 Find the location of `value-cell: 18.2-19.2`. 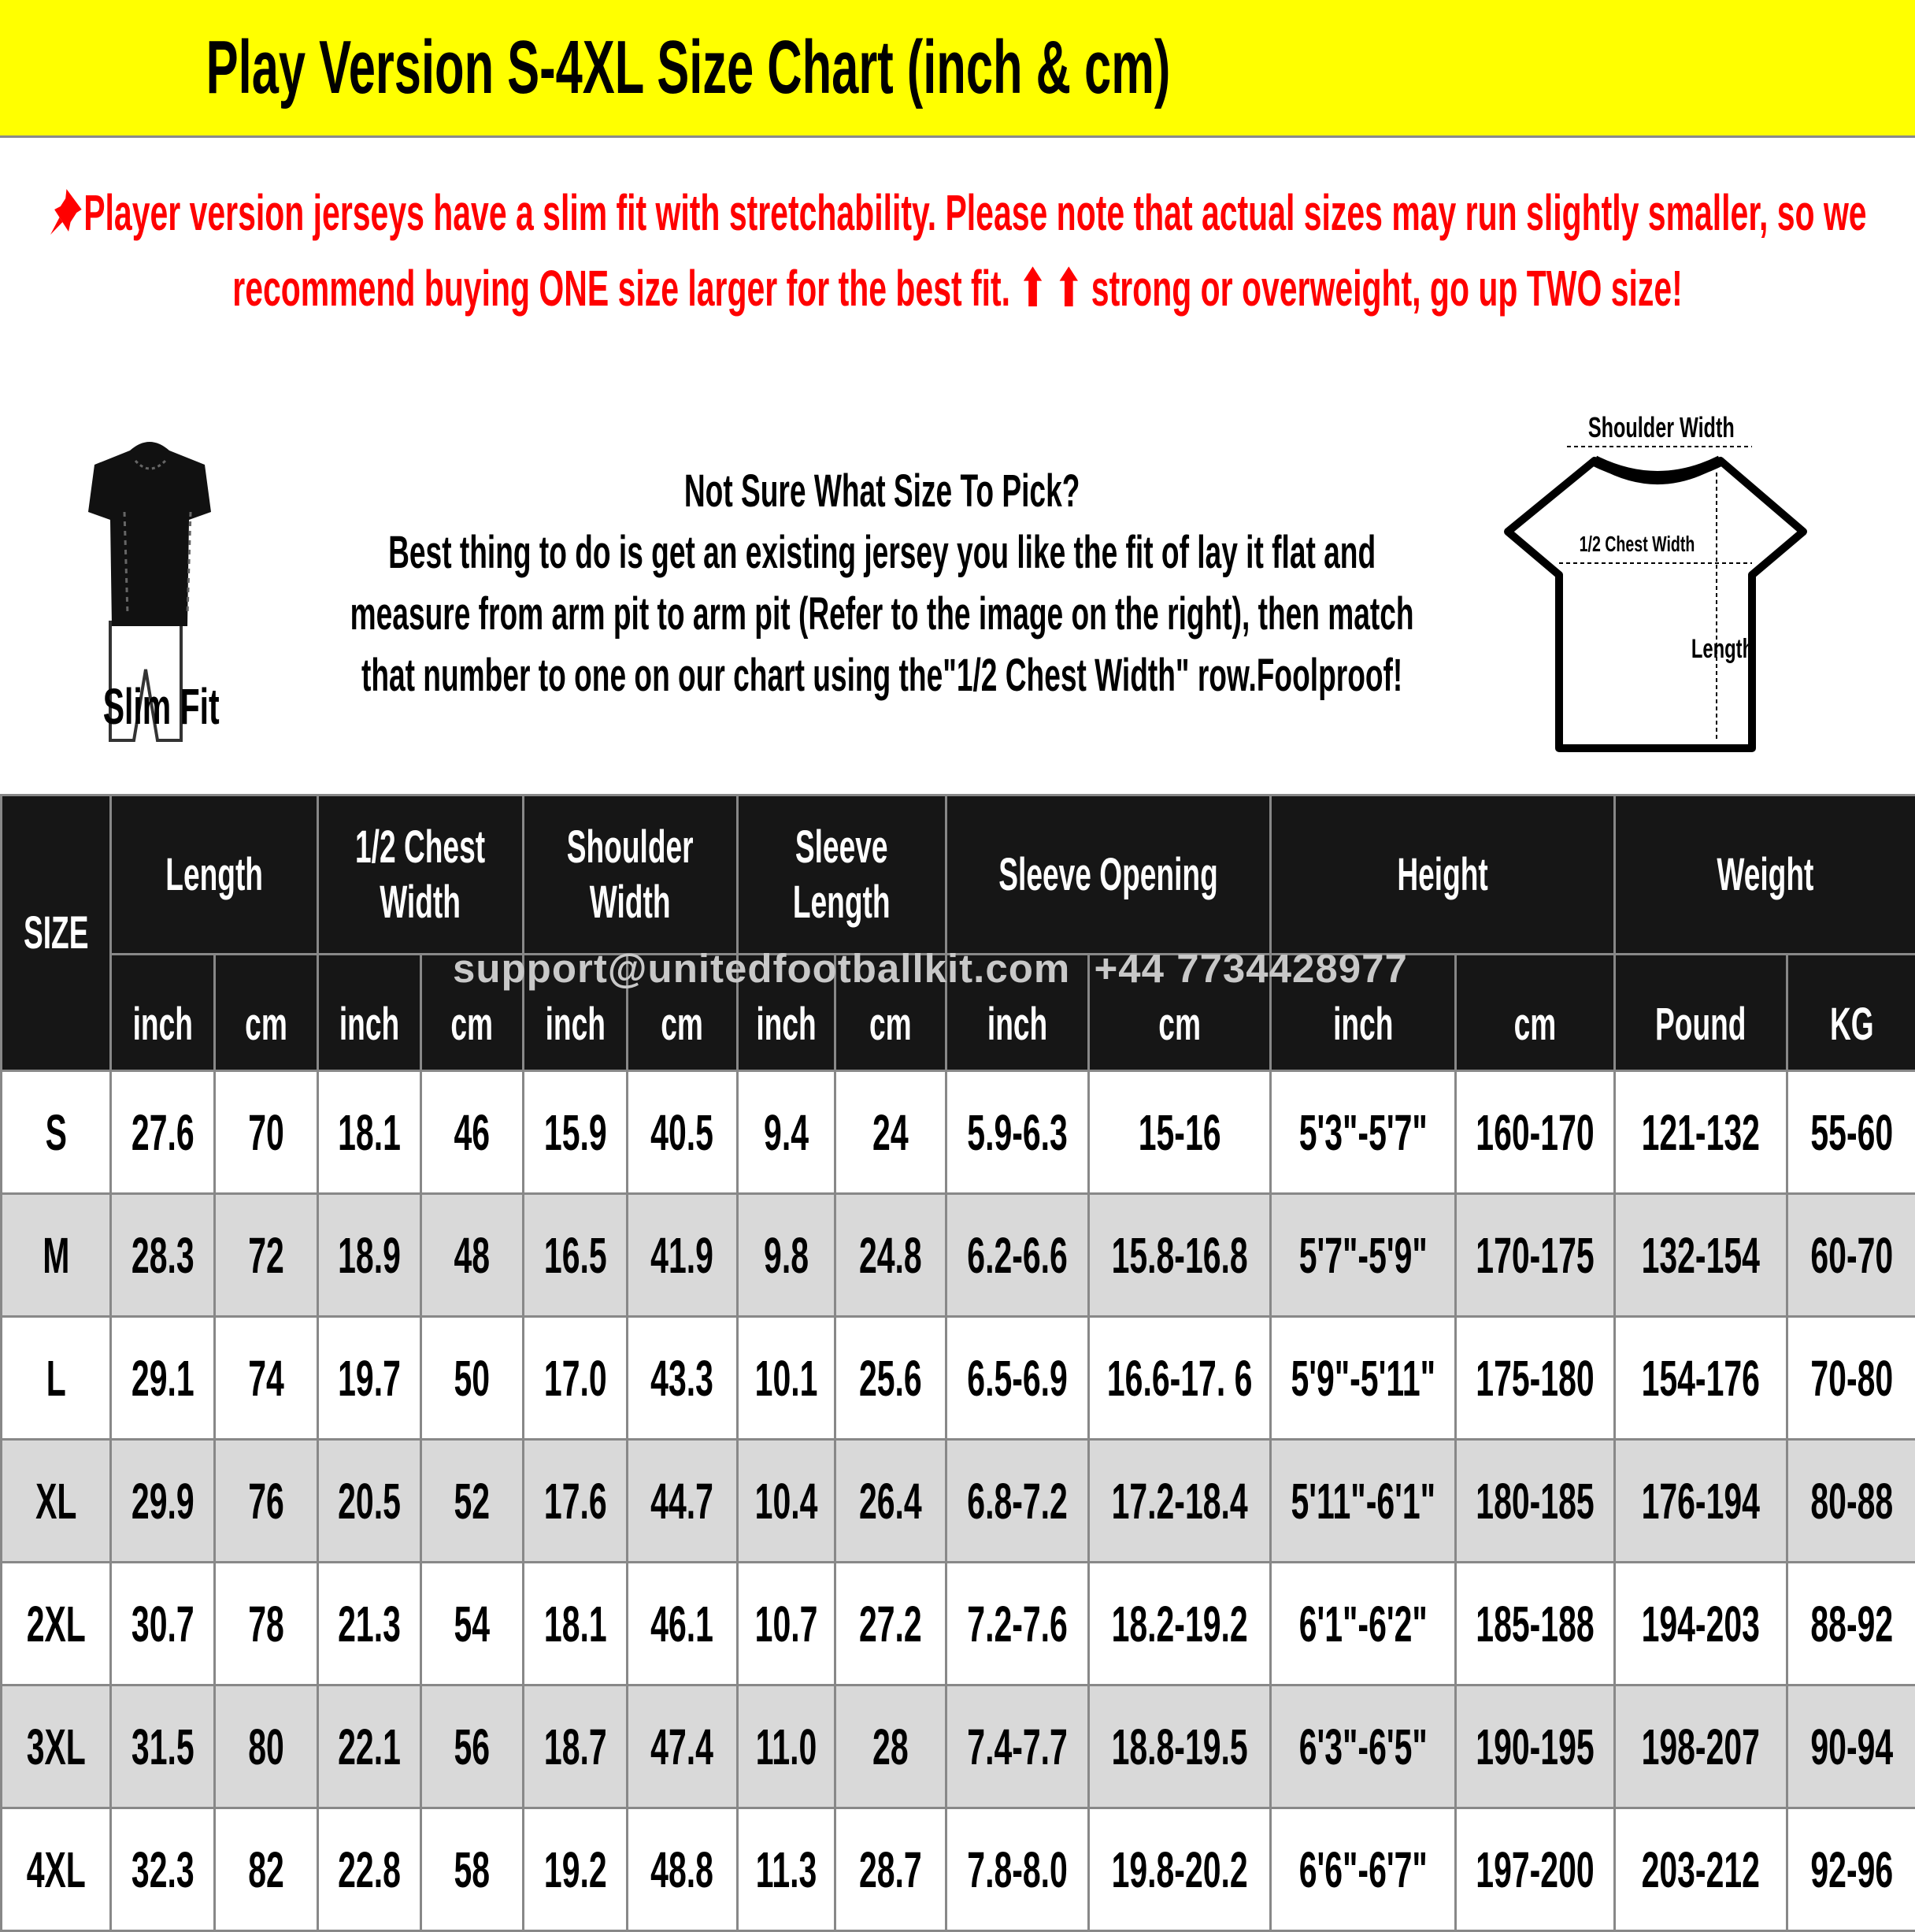

value-cell: 18.2-19.2 is located at coordinates (1179, 1624).